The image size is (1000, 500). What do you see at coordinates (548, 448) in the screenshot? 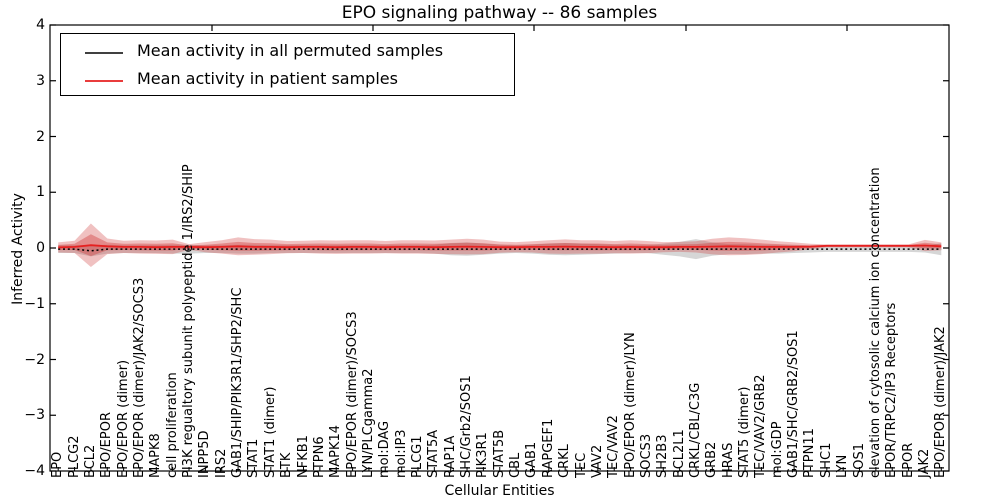
I see `x-tick-label: RAPGEF1` at bounding box center [548, 448].